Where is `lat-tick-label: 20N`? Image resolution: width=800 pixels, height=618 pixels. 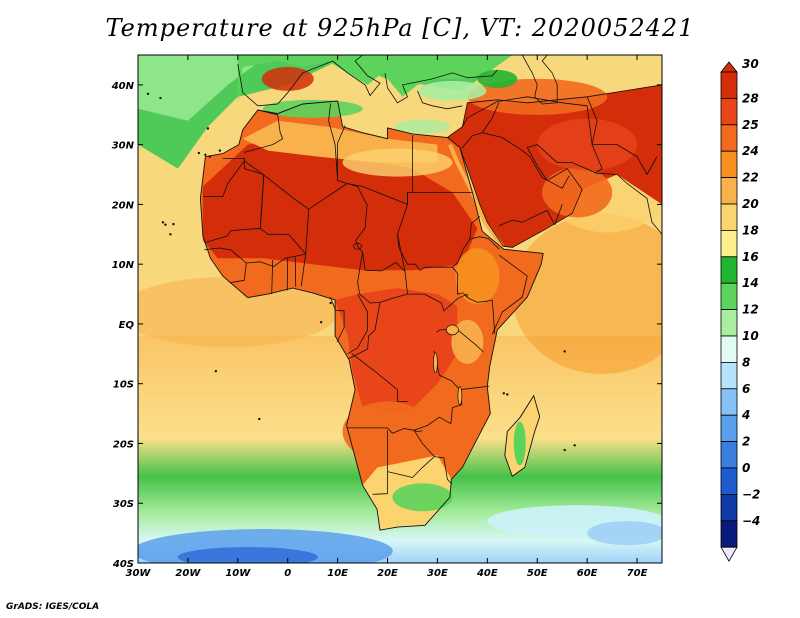
lat-tick-label: 20N is located at coordinates (123, 205).